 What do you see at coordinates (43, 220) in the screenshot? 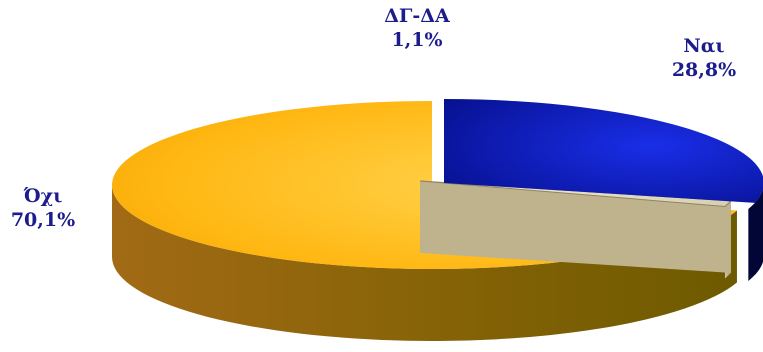
I see `slice-value-ochi: 70,1%` at bounding box center [43, 220].